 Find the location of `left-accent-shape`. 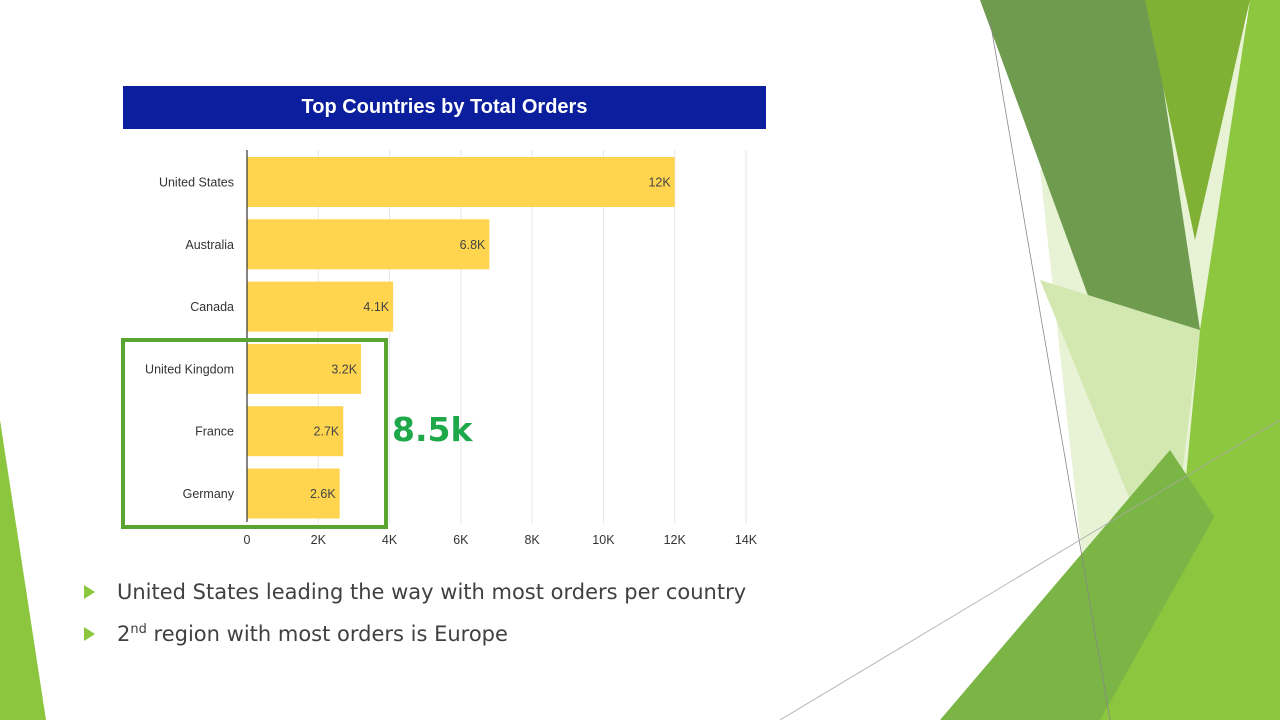

left-accent-shape is located at coordinates (23, 570).